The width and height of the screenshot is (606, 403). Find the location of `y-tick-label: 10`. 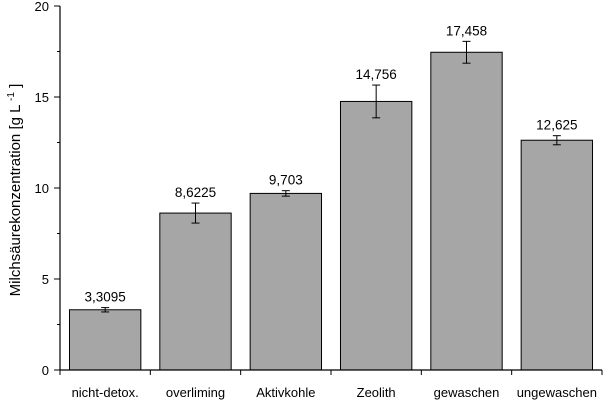

y-tick-label: 10 is located at coordinates (42, 188).